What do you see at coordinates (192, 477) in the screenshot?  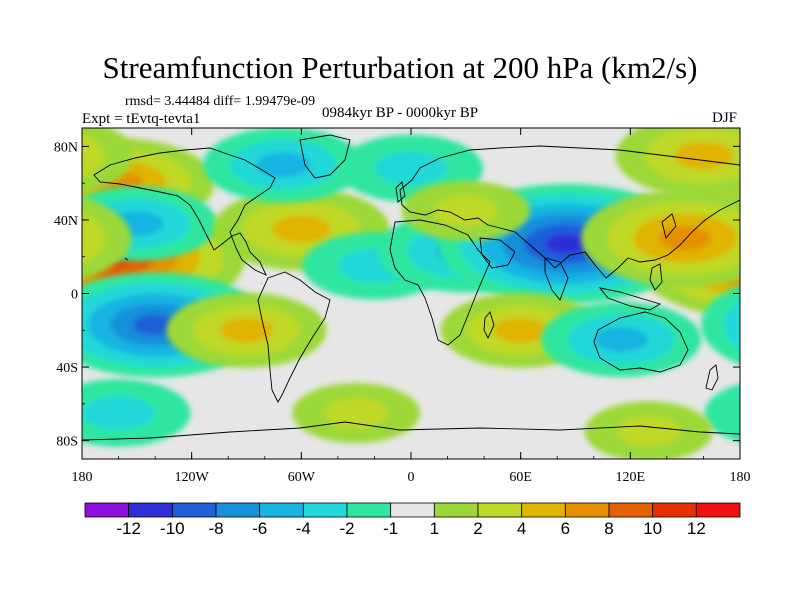 I see `x-tick-label: 120W` at bounding box center [192, 477].